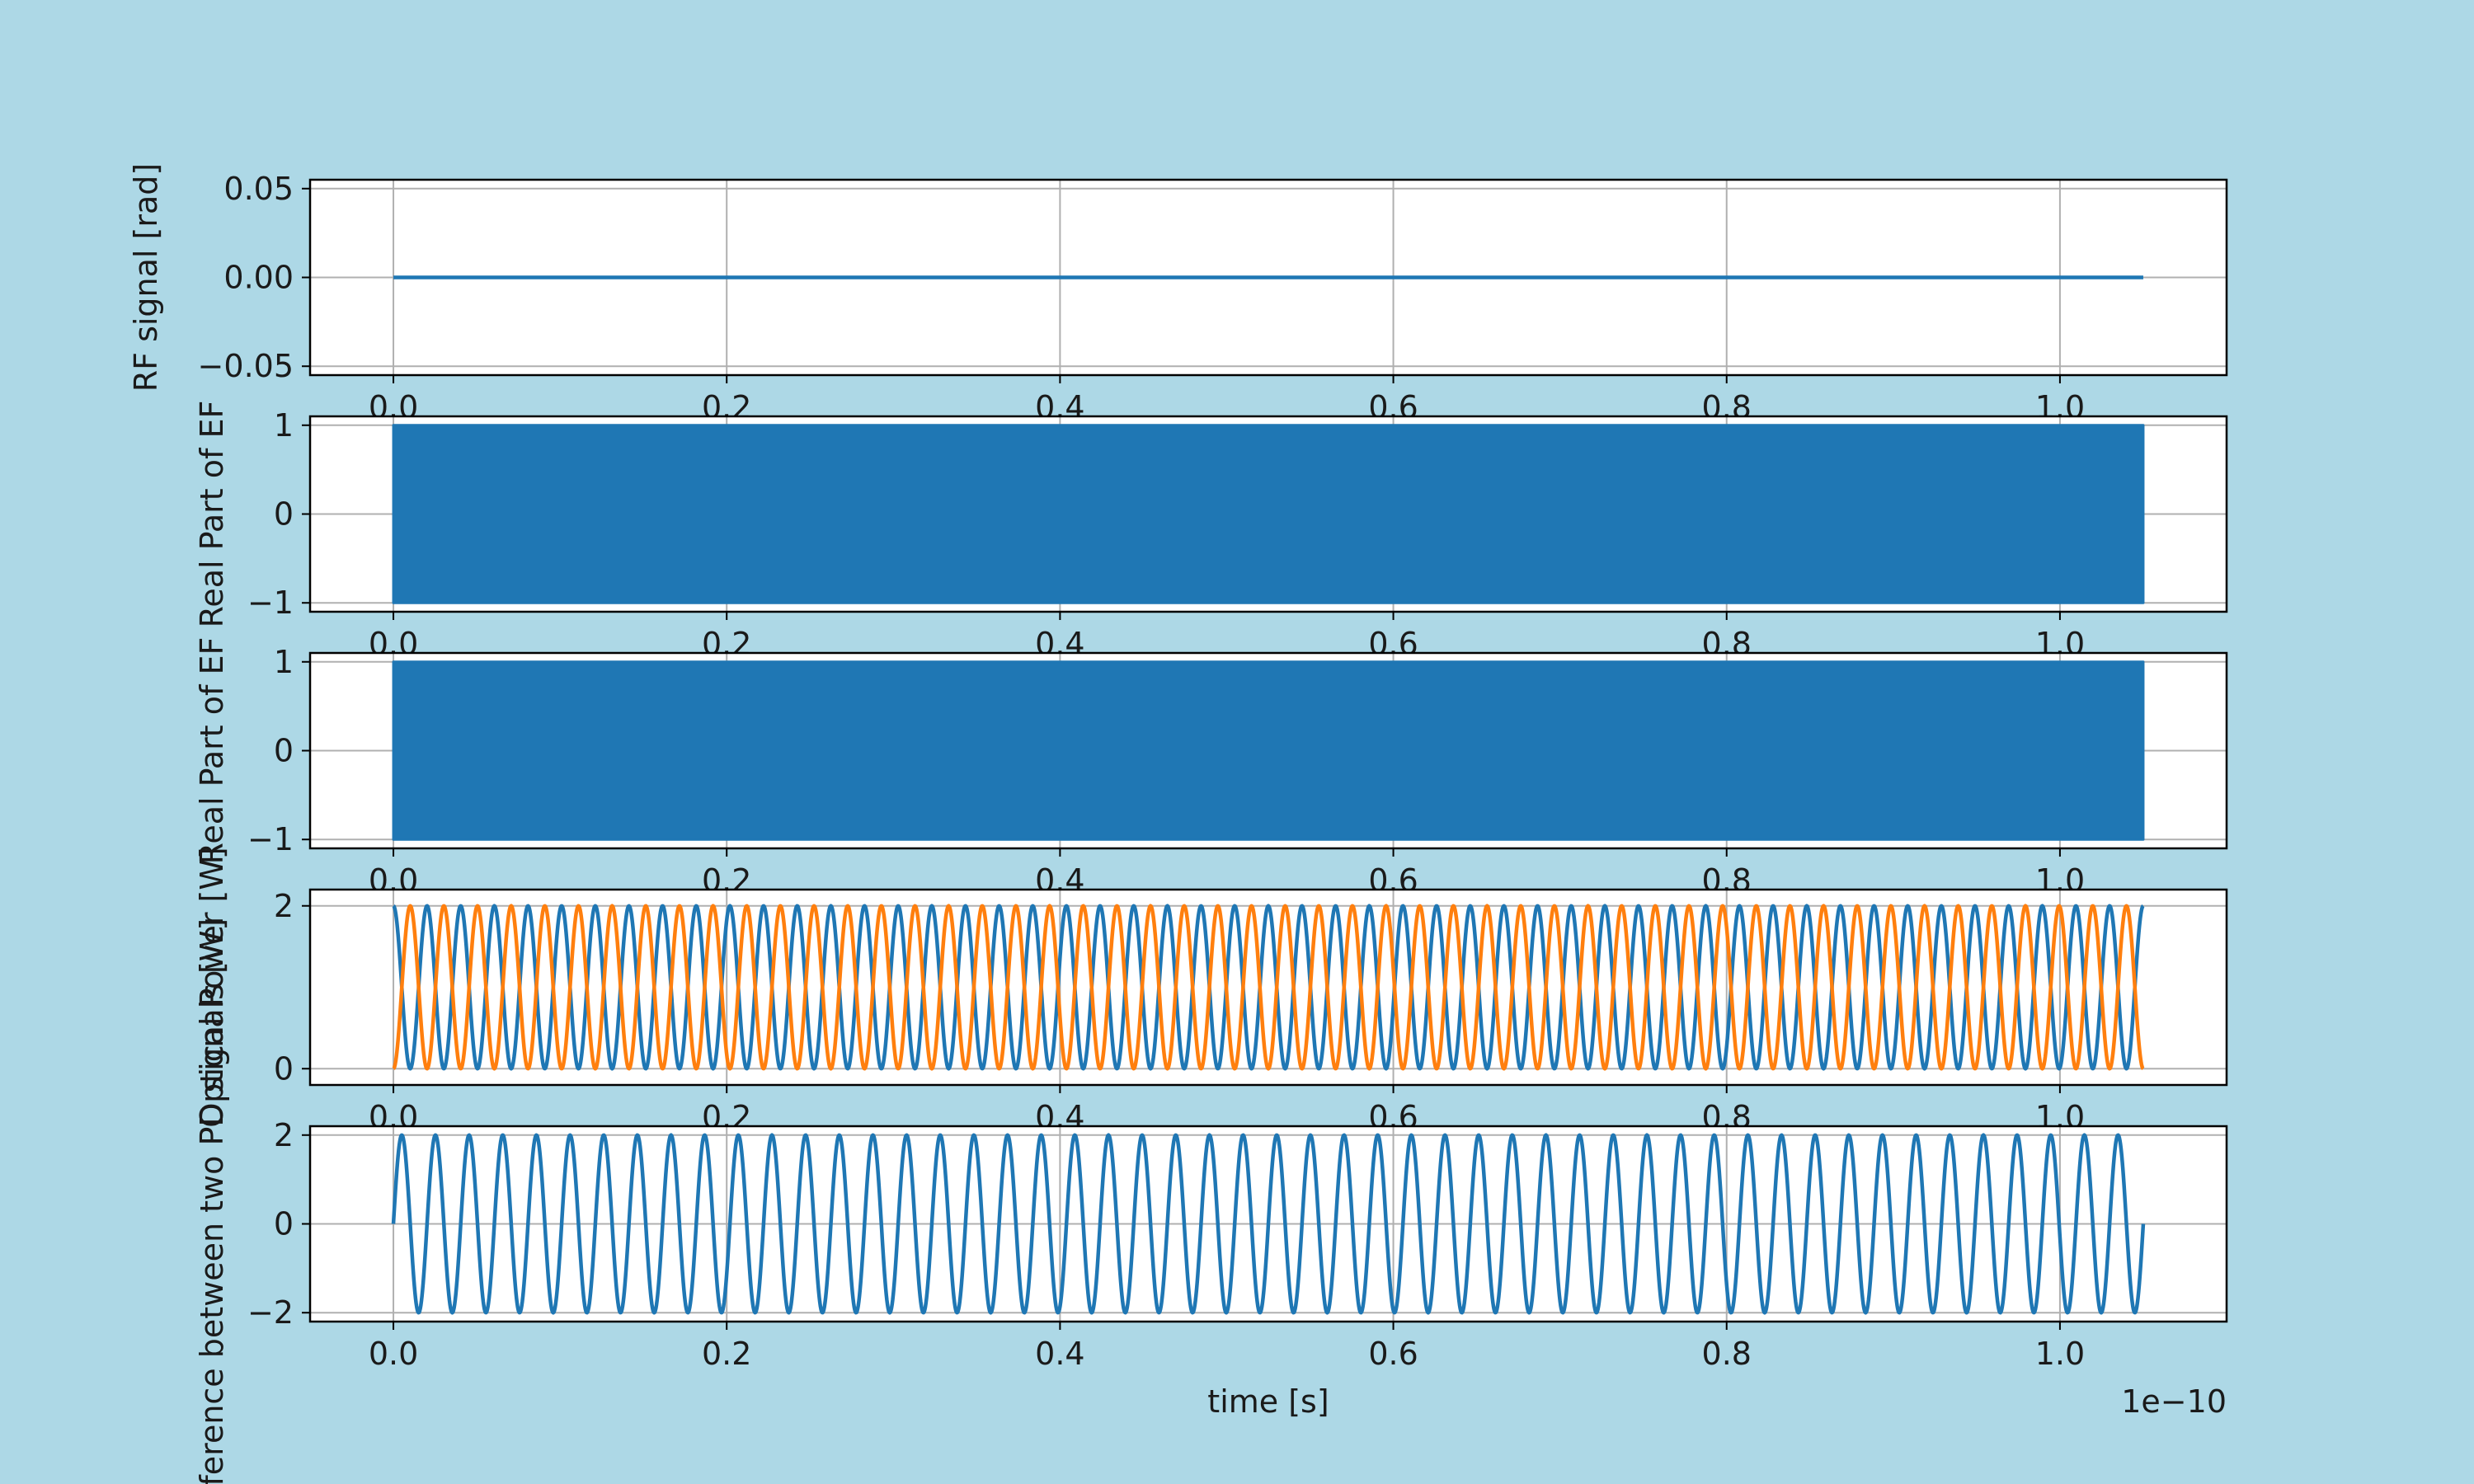  What do you see at coordinates (258, 189) in the screenshot?
I see `y-tick-label: 0.05` at bounding box center [258, 189].